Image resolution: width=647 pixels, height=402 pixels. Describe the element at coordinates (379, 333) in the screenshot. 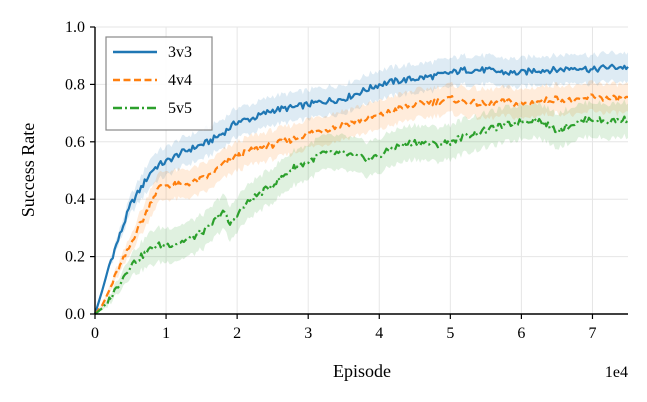

I see `x-tick-label: 4` at that location.